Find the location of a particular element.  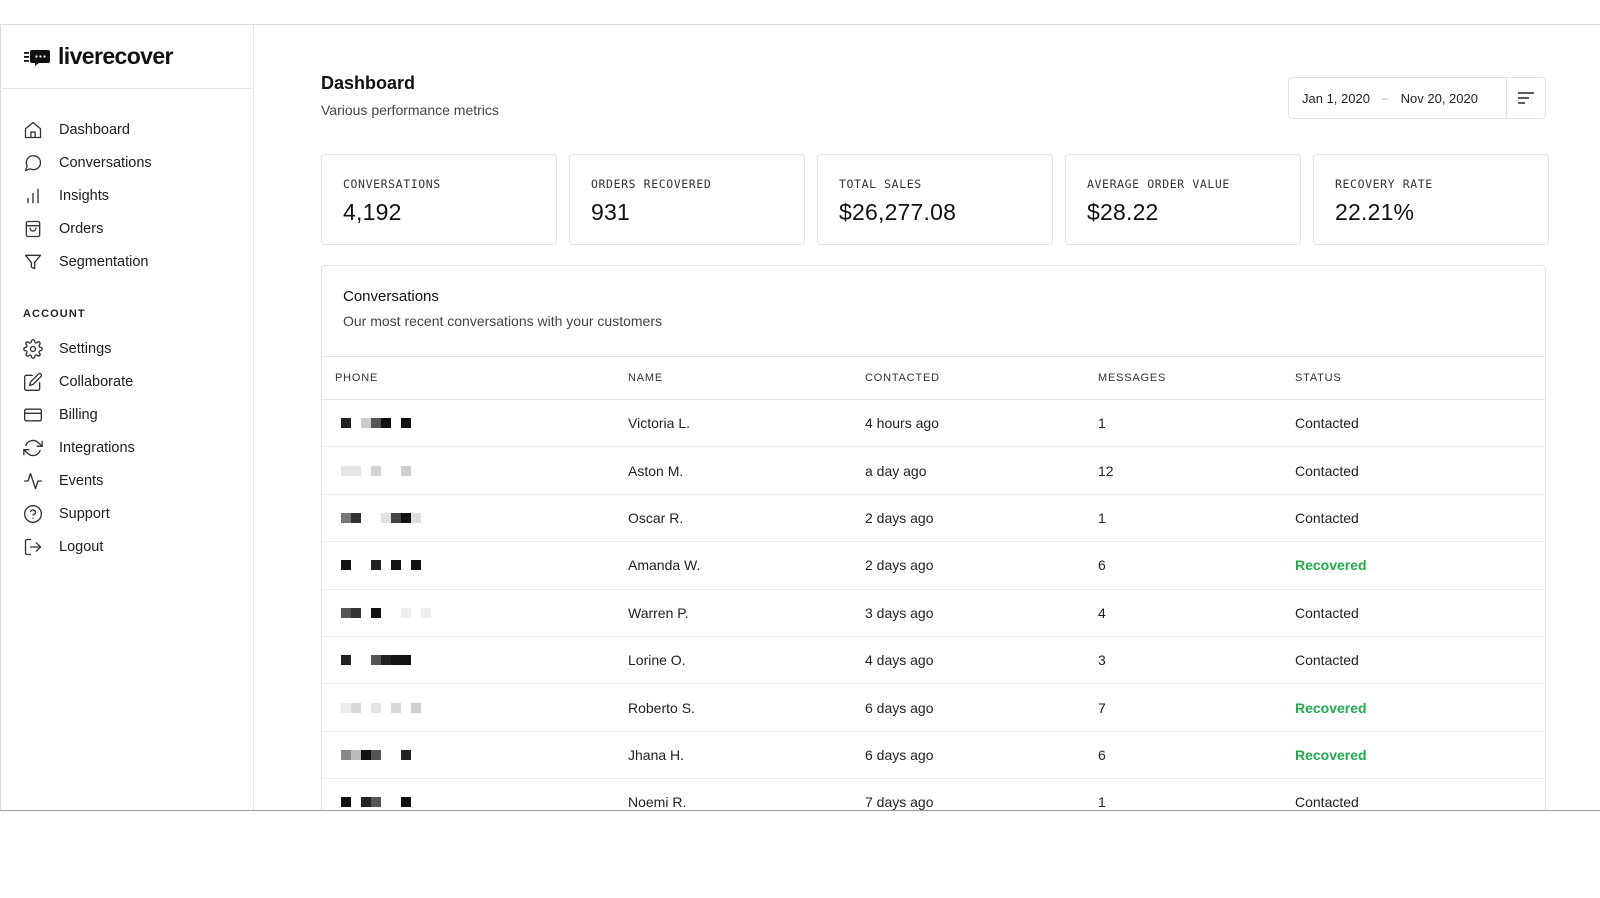

page-subtitle: Various performance metrics is located at coordinates (410, 110).